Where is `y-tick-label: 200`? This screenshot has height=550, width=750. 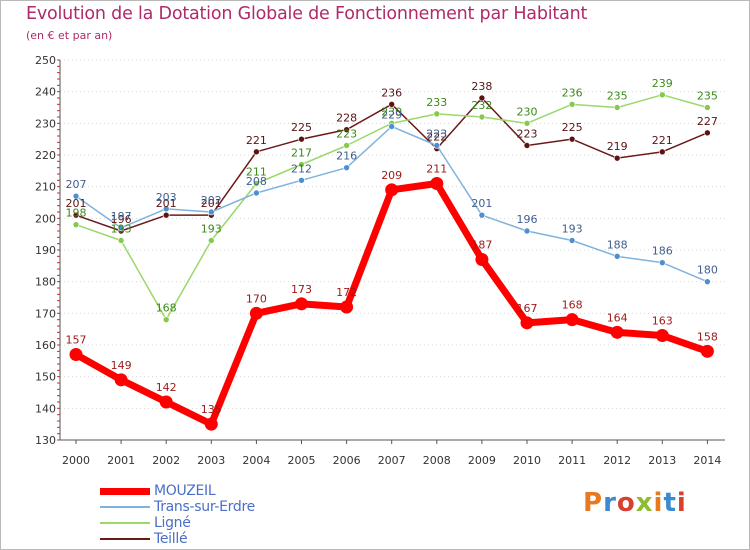
y-tick-label: 200 is located at coordinates (45, 218).